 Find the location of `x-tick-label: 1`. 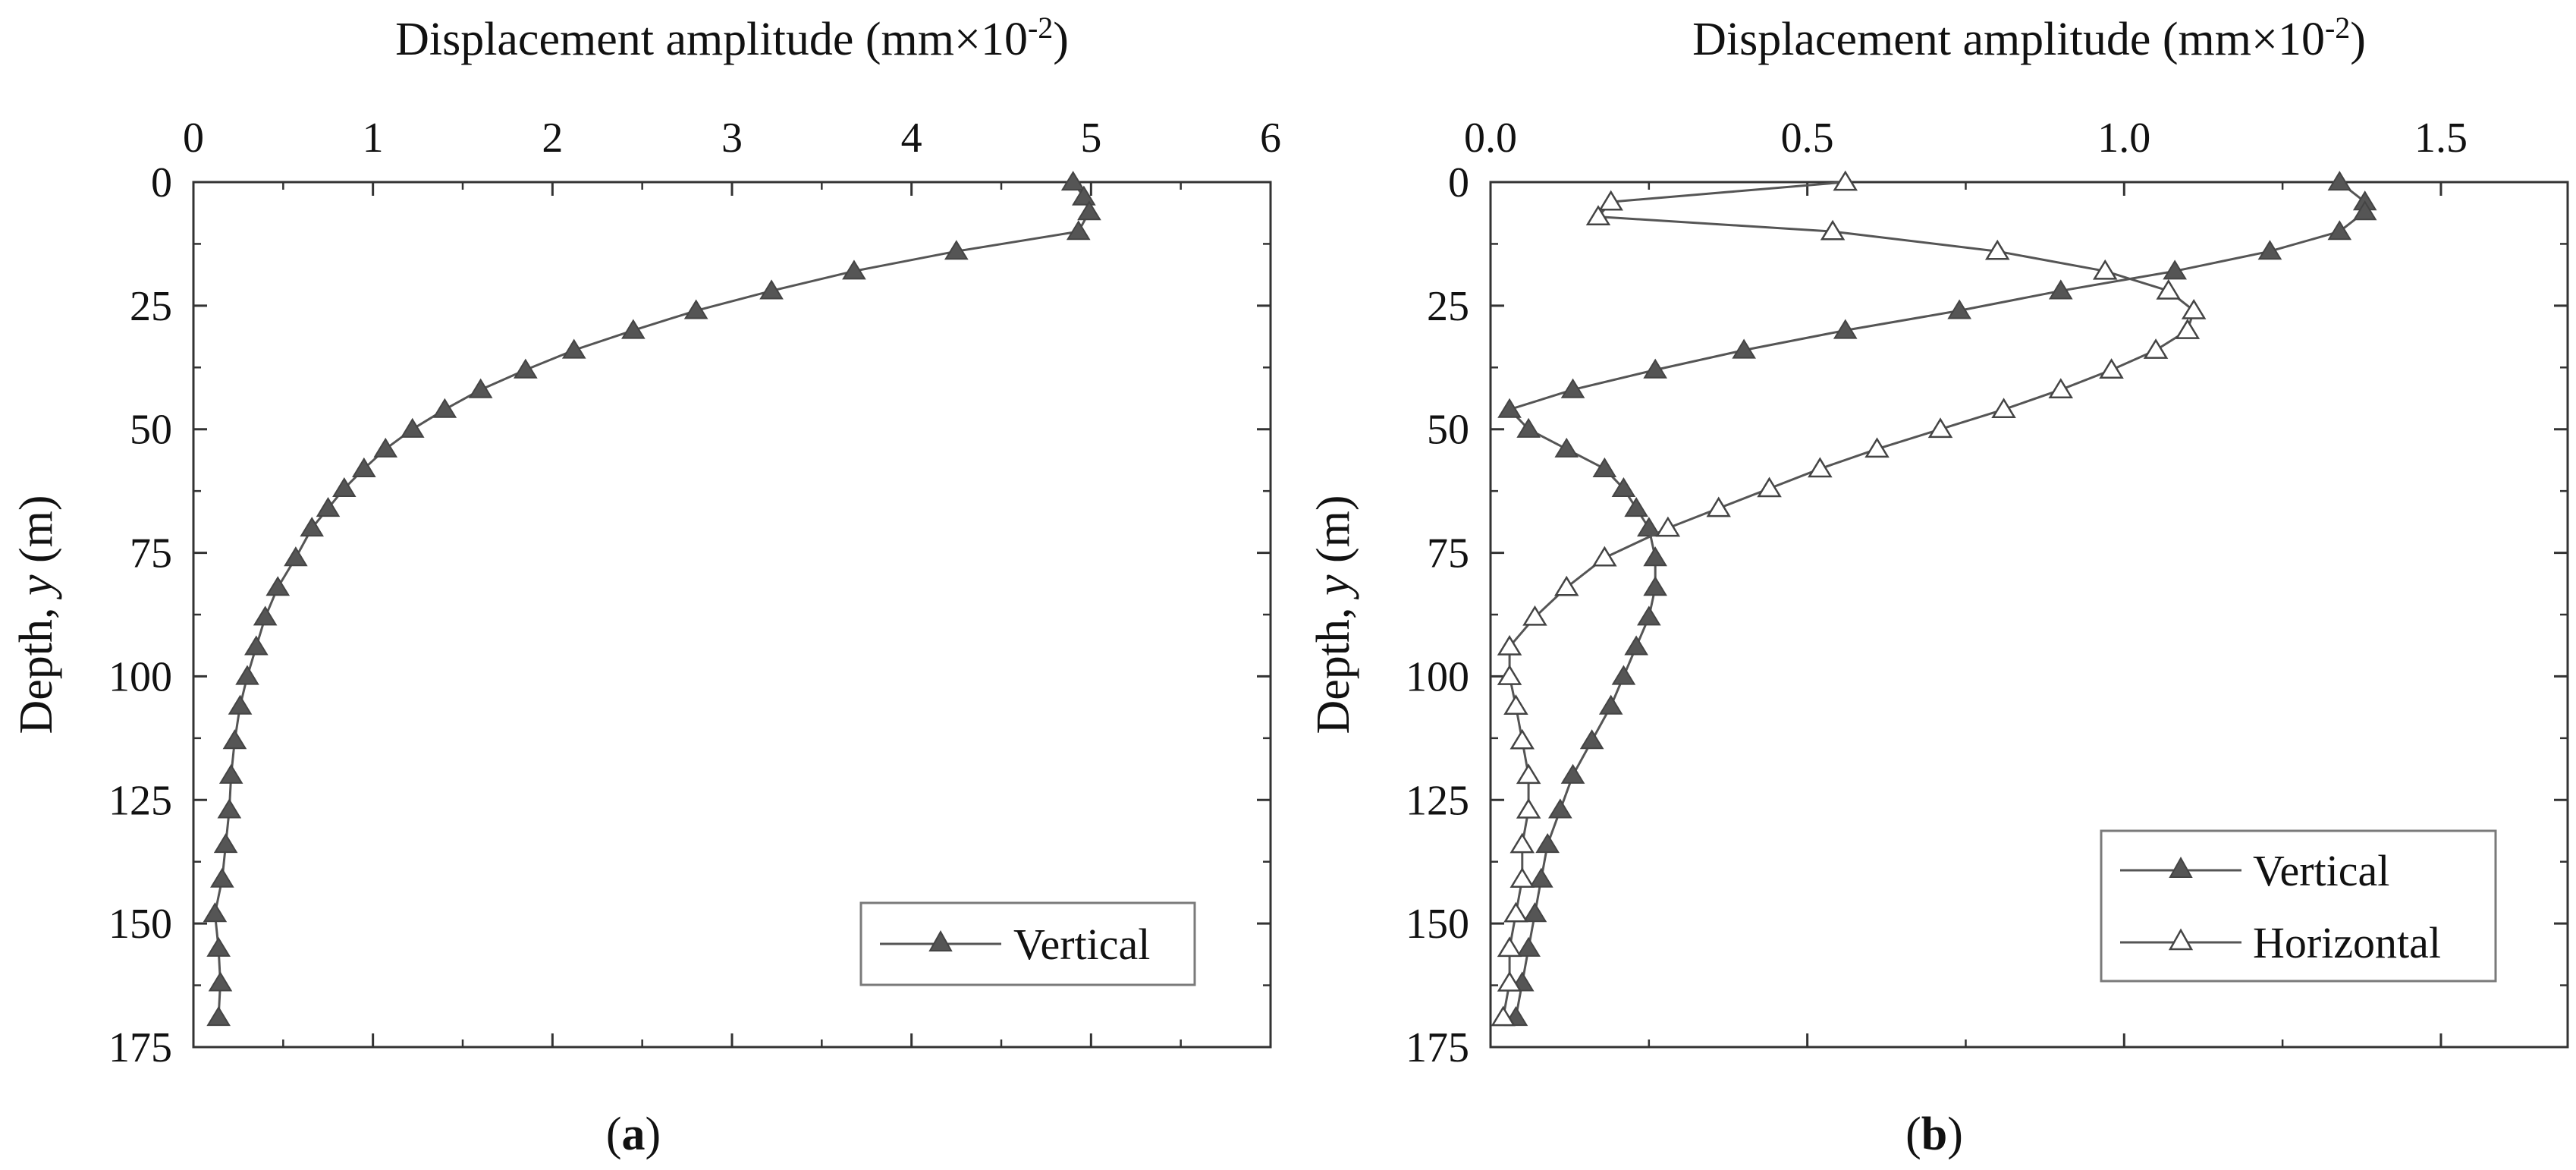

x-tick-label: 1 is located at coordinates (373, 138).